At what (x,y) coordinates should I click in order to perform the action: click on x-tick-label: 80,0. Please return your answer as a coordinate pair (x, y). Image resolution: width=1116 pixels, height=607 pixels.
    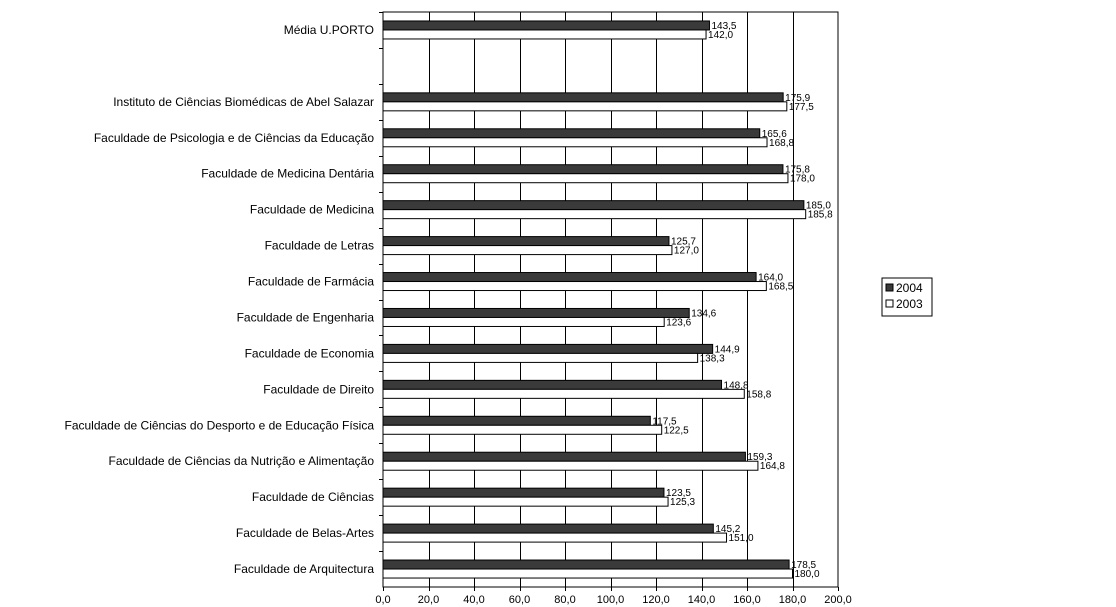
    Looking at the image, I should click on (564, 600).